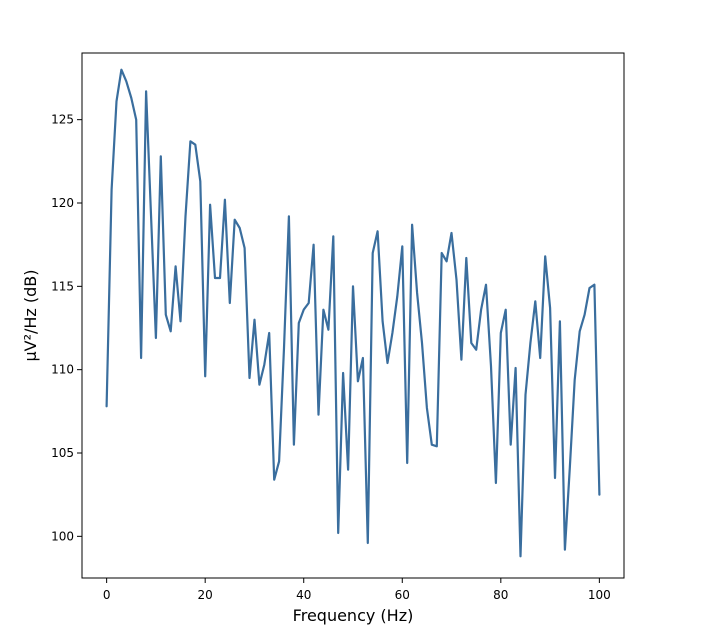  Describe the element at coordinates (62, 370) in the screenshot. I see `y-tick-label: 110` at that location.